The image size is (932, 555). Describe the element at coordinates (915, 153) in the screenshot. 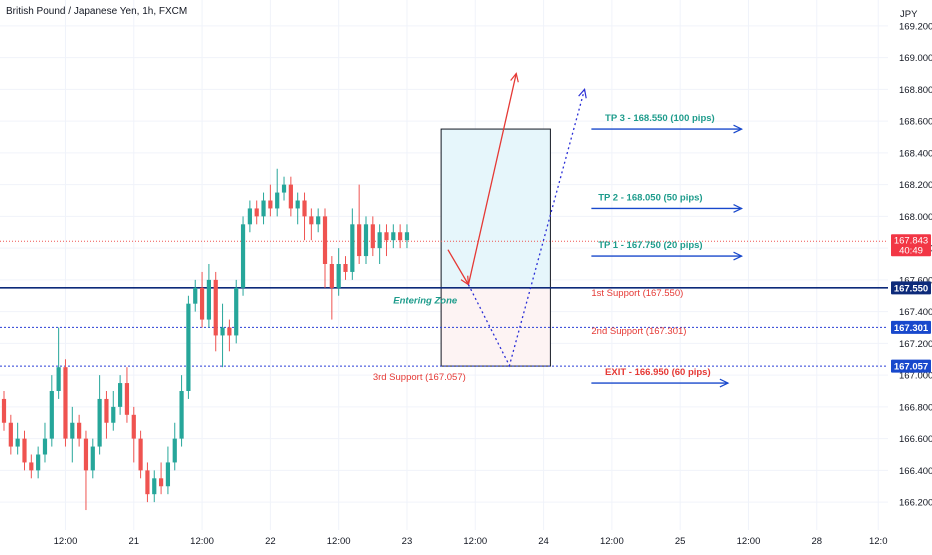

I see `y-tick-label: 168.400` at that location.